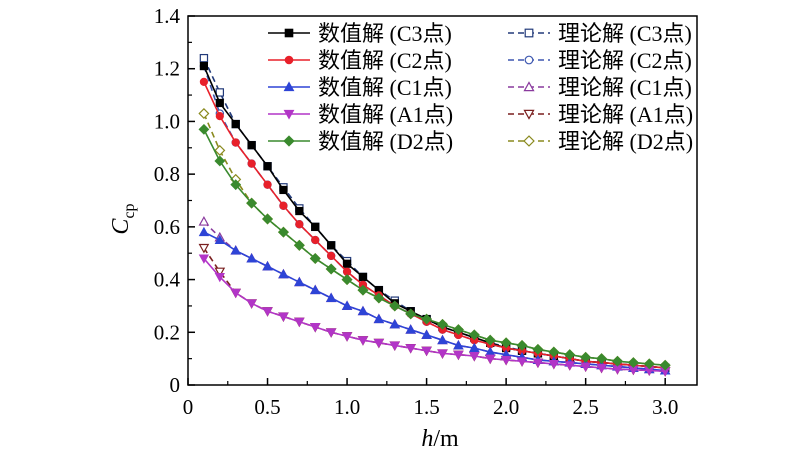 This screenshot has width=800, height=456. I want to click on legend-item: 理论解 (C2点), so click(600, 60).